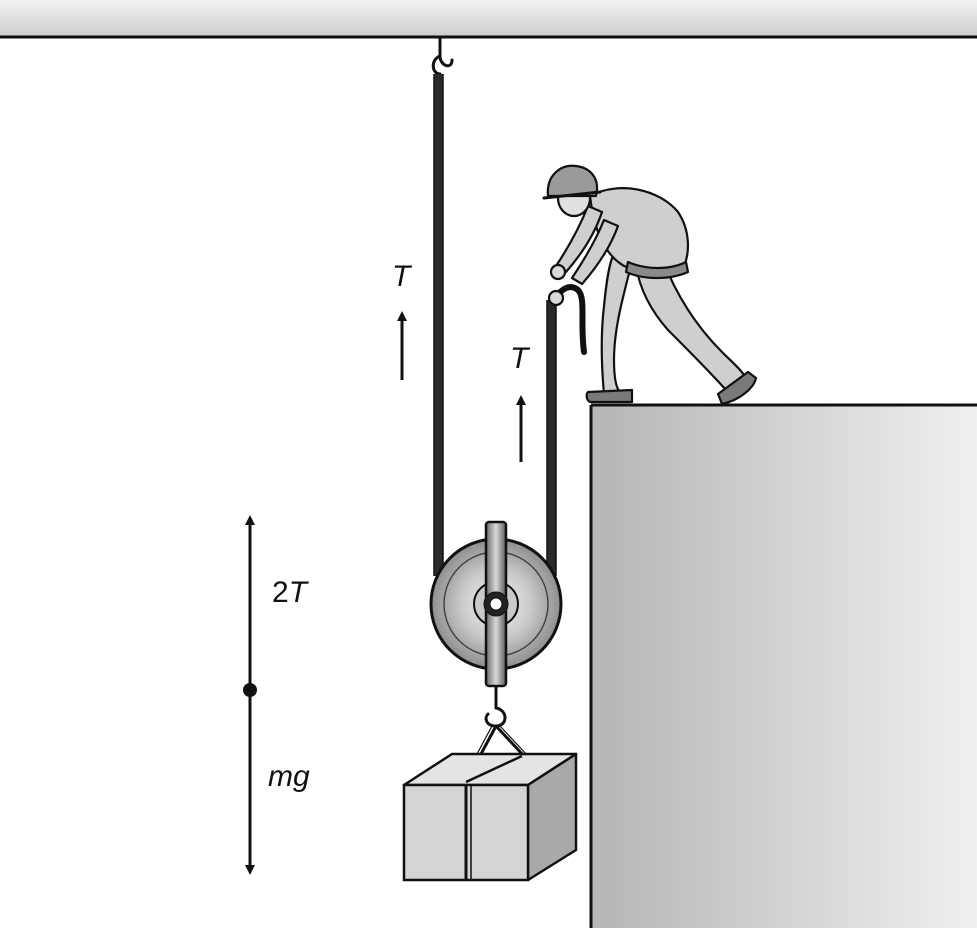 This screenshot has width=977, height=928. What do you see at coordinates (551, 438) in the screenshot?
I see `right-rope` at bounding box center [551, 438].